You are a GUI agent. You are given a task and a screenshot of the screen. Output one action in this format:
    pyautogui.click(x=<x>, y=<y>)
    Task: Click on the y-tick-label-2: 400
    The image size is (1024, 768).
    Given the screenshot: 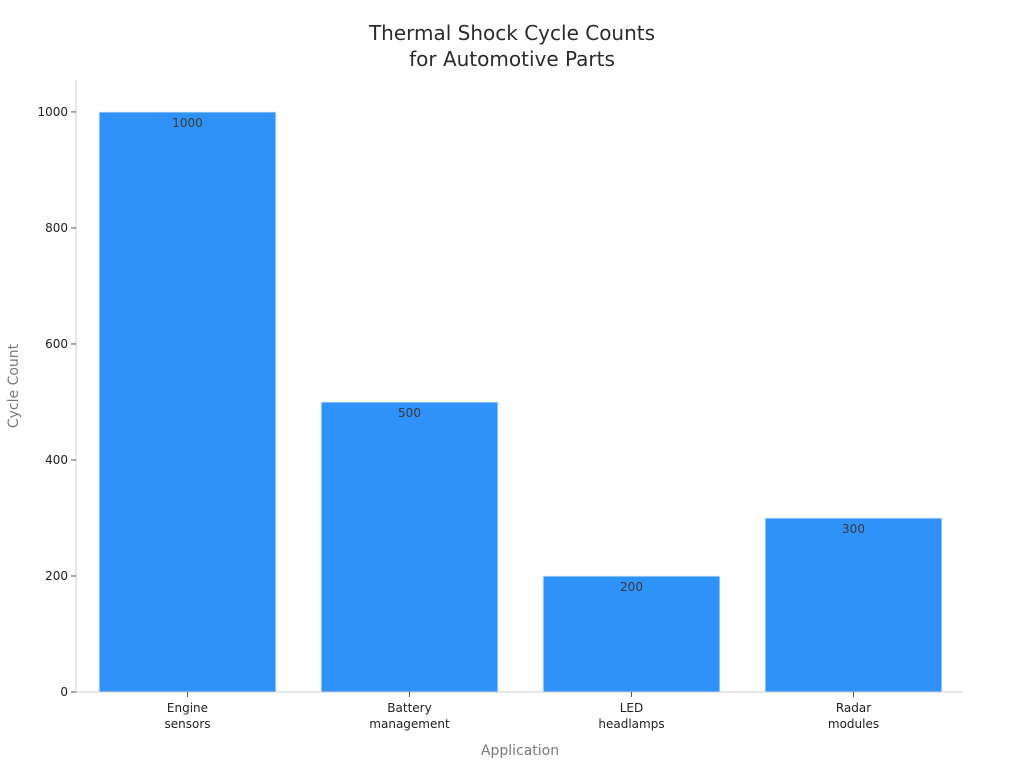 What is the action you would take?
    pyautogui.click(x=56, y=460)
    